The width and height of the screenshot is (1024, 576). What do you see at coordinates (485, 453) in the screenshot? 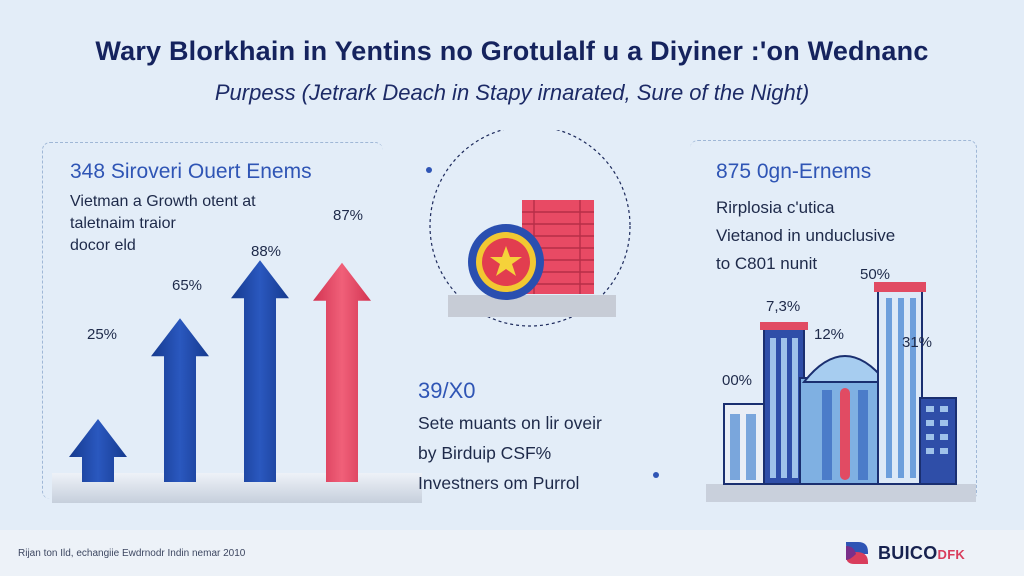
I see `middle-line-2: by Birduip CSF%` at bounding box center [485, 453].